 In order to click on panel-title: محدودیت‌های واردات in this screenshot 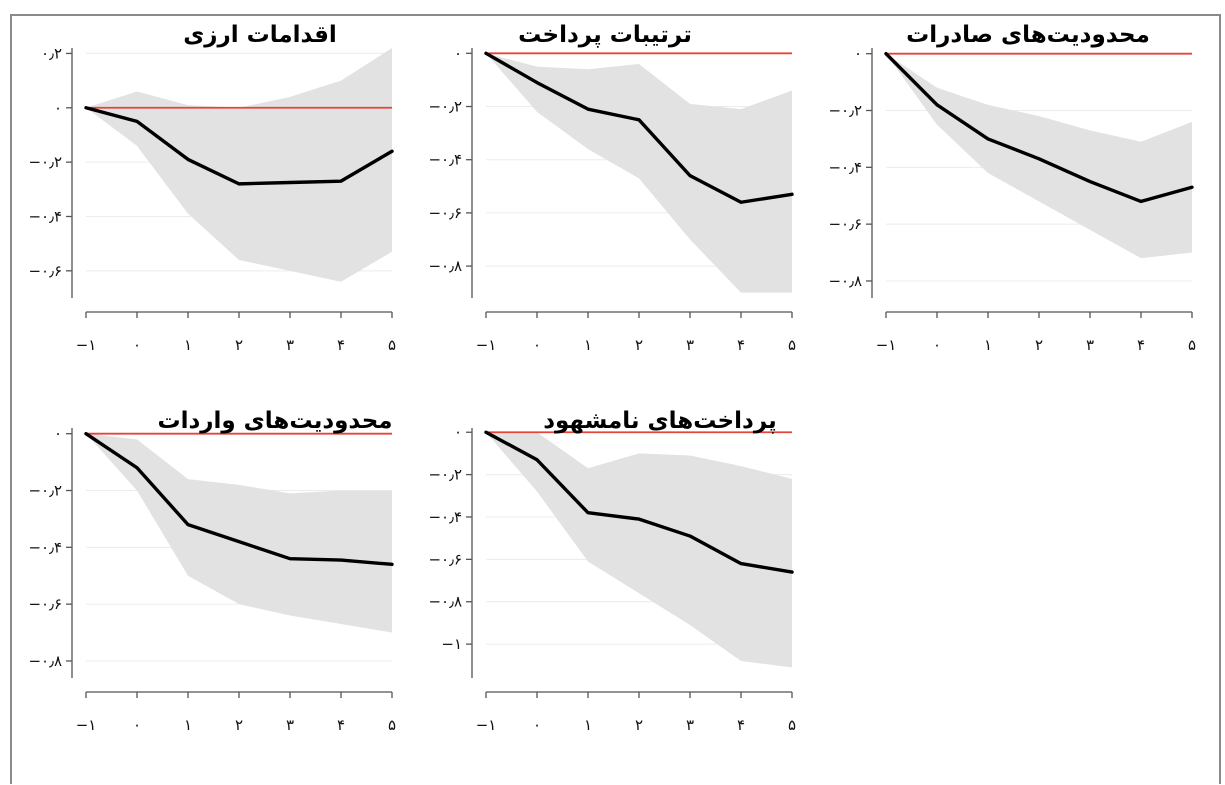, I will do `click(274, 421)`.